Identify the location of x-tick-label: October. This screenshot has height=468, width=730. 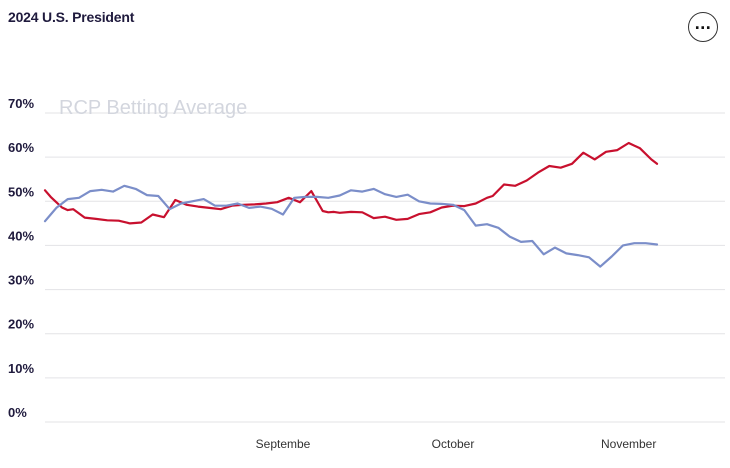
(453, 444).